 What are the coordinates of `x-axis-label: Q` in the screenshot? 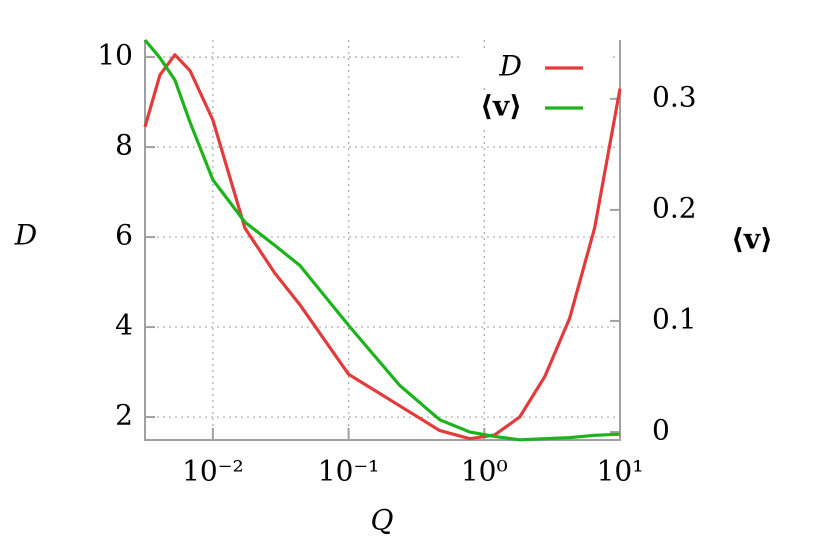 It's located at (382, 520).